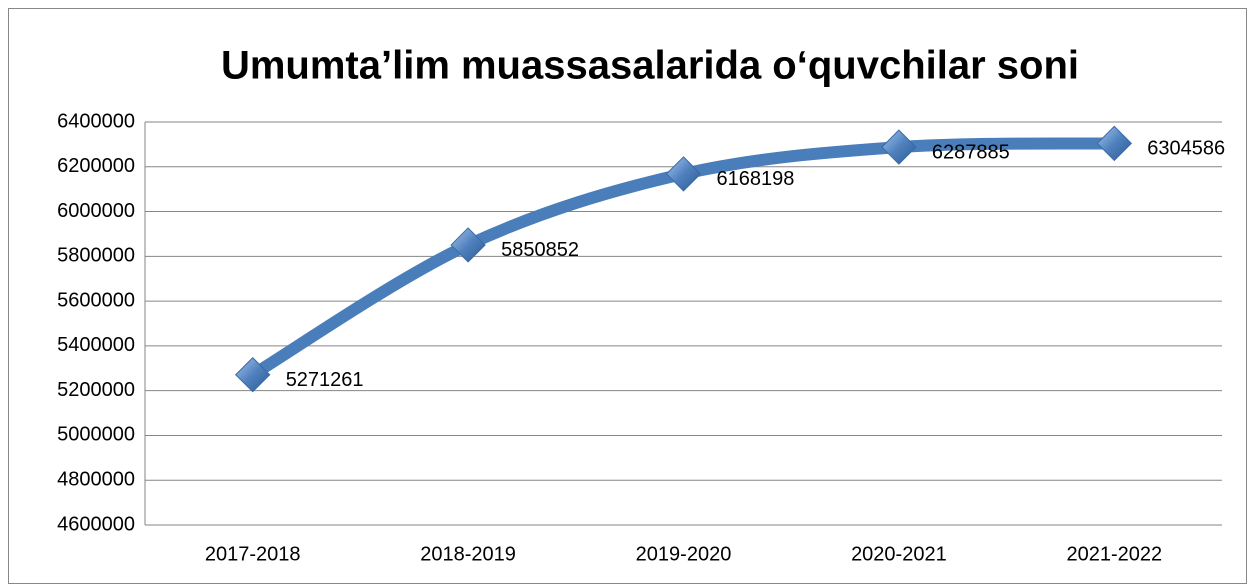 The image size is (1248, 585). What do you see at coordinates (96, 300) in the screenshot?
I see `y-tick-label: 5600000` at bounding box center [96, 300].